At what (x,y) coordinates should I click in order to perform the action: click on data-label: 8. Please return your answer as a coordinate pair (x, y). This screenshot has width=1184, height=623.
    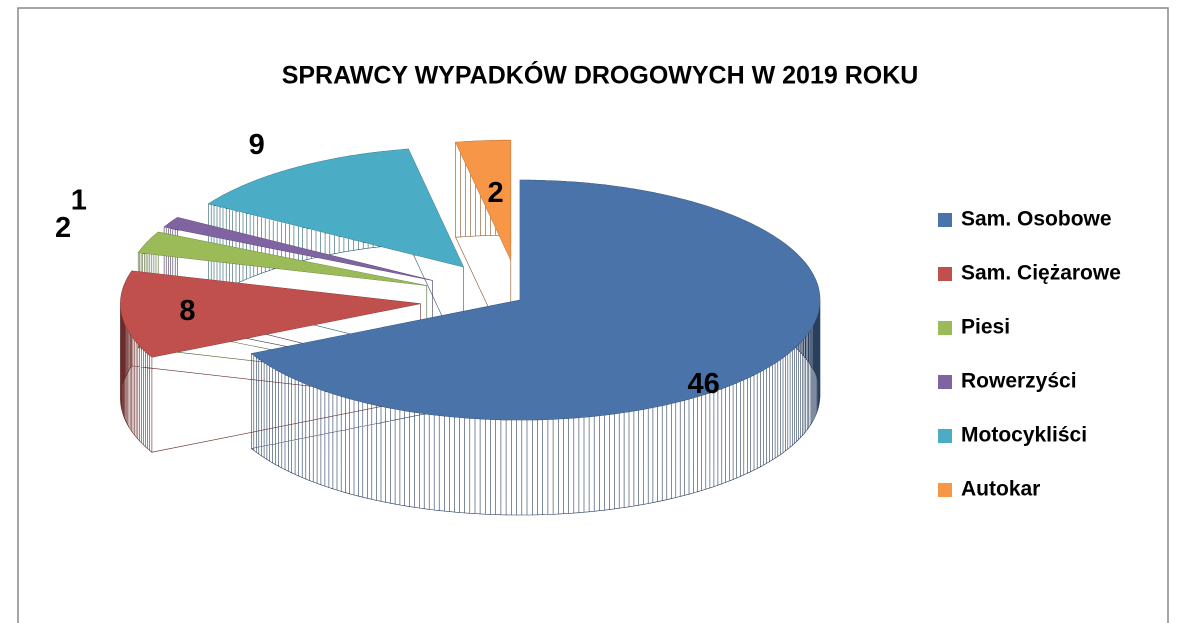
    Looking at the image, I should click on (187, 311).